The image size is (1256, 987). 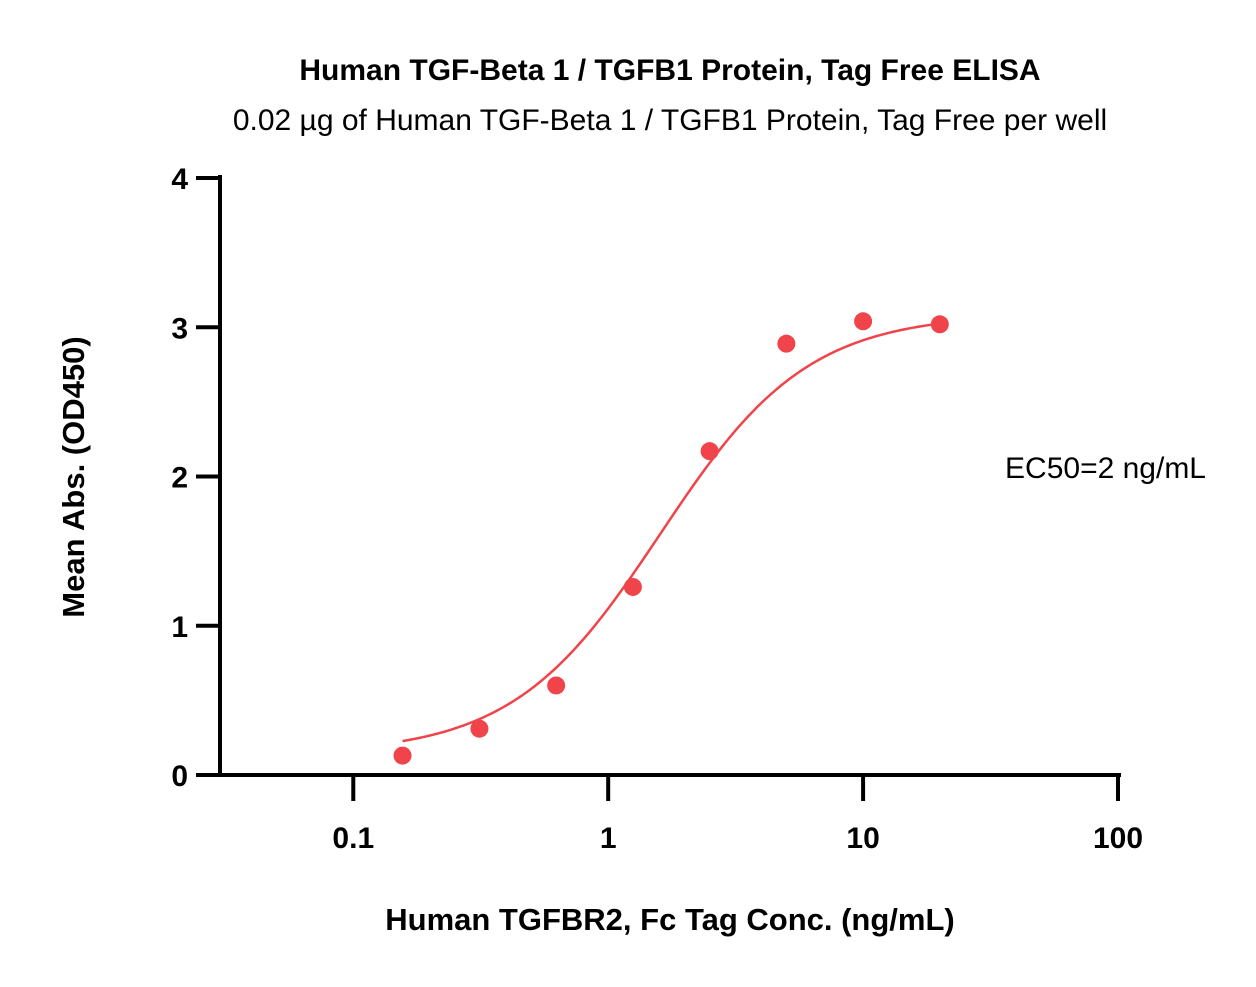 I want to click on x-tick-label: 0.1, so click(x=353, y=838).